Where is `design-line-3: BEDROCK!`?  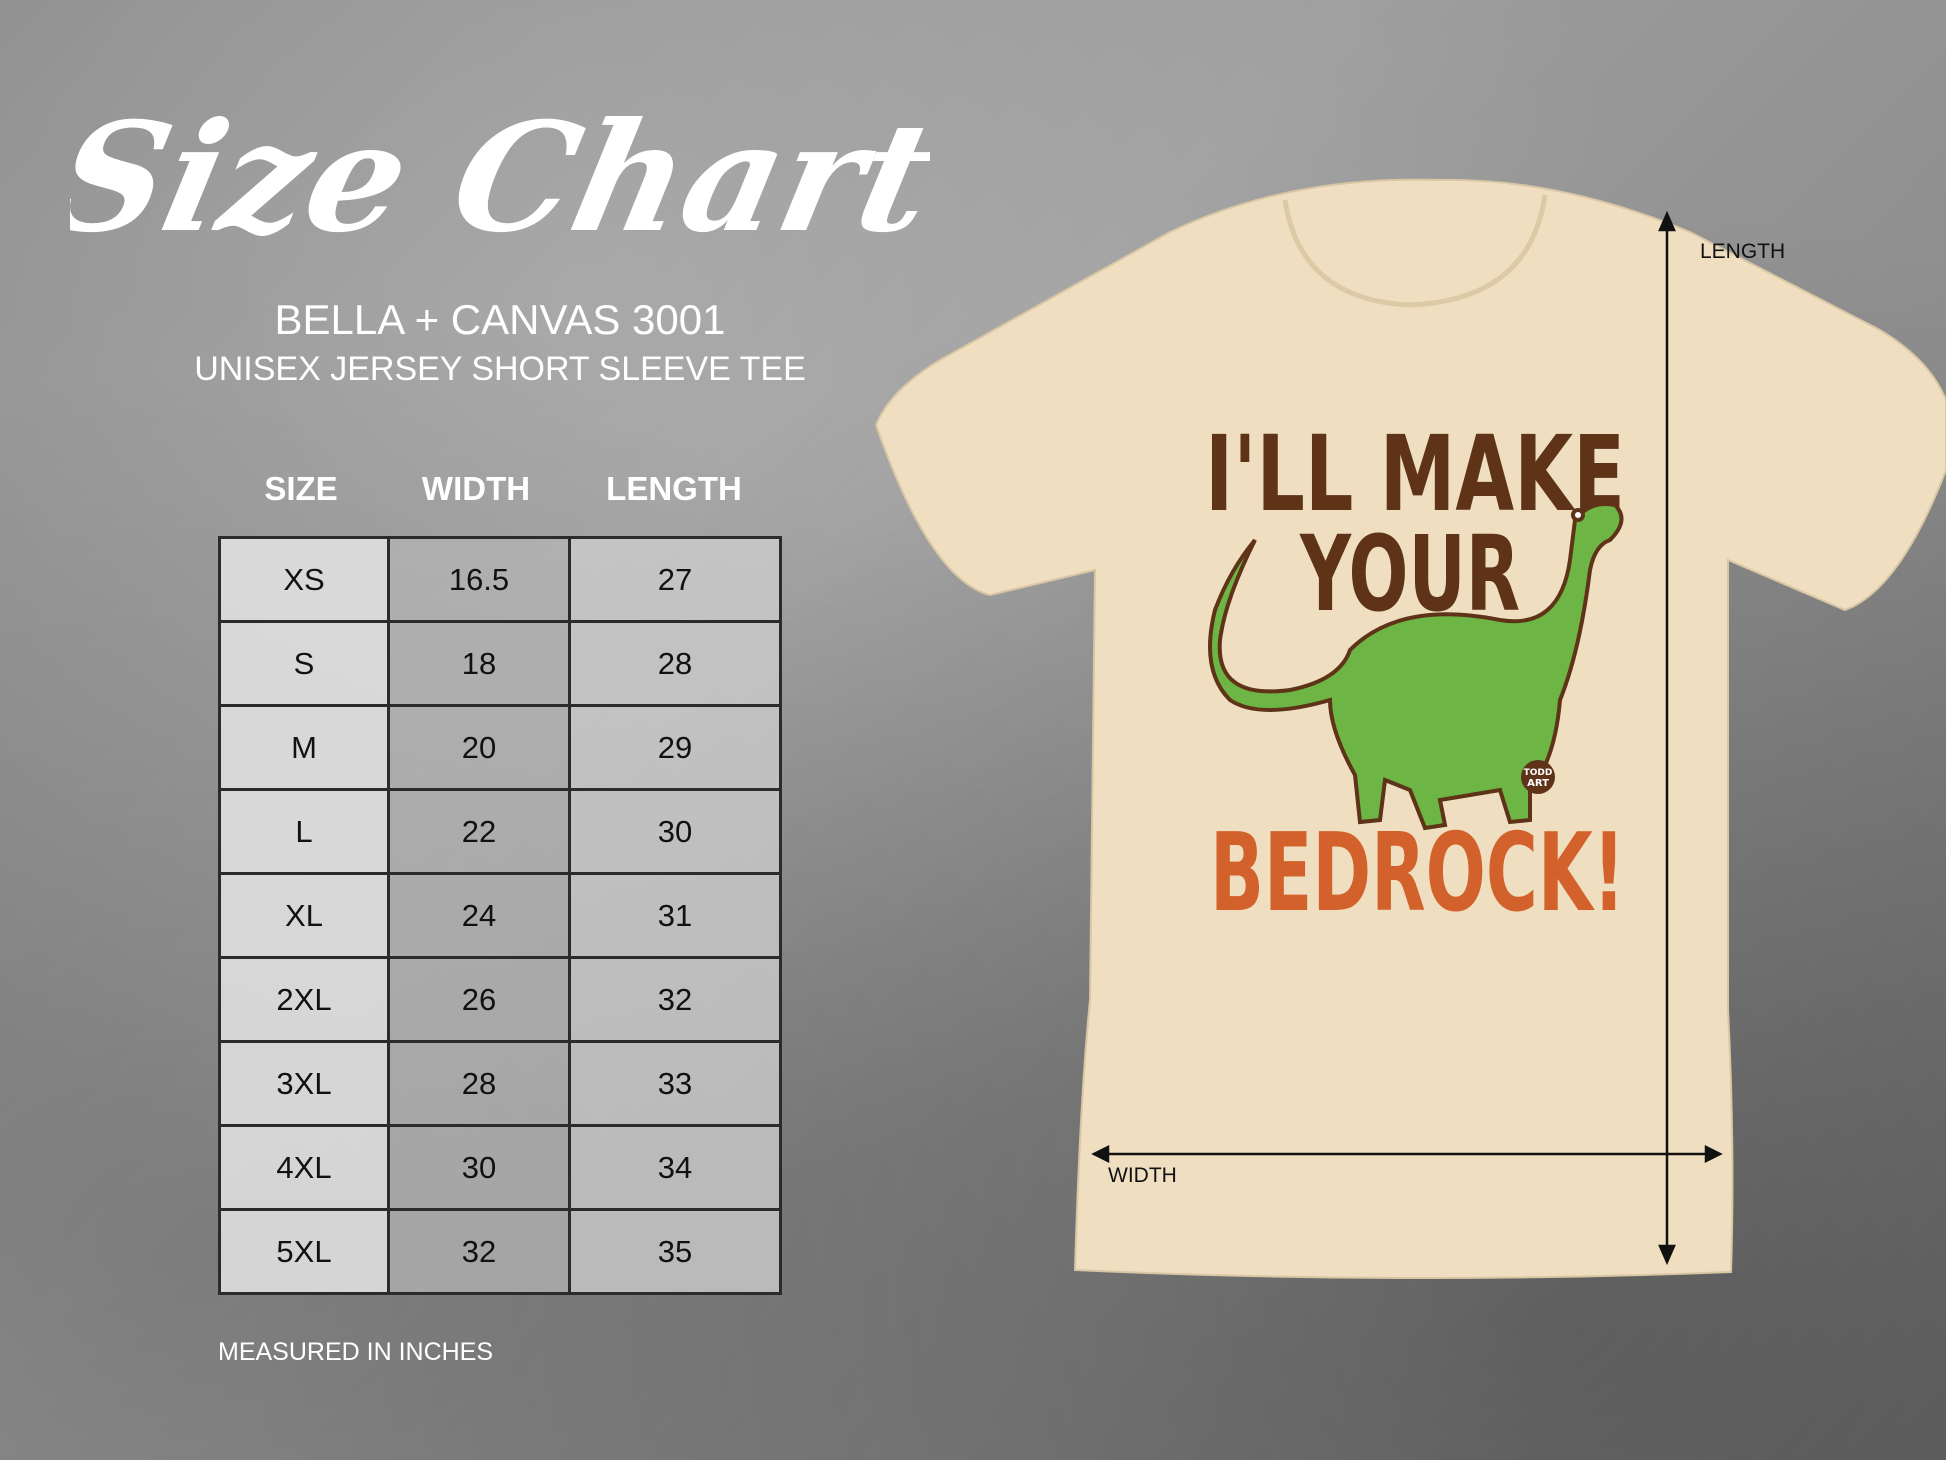 design-line-3: BEDROCK! is located at coordinates (1417, 873).